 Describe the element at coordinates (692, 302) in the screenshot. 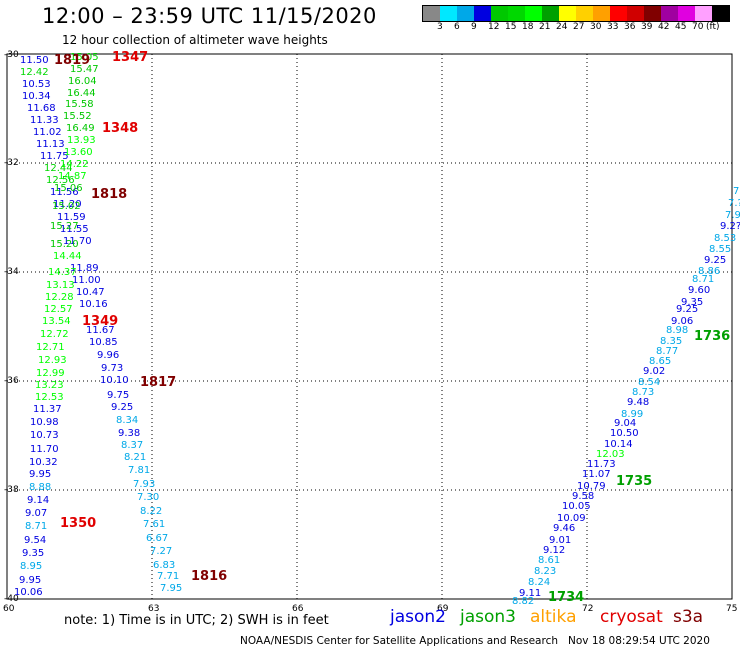

I see `wave-height-reading: 9.35` at that location.